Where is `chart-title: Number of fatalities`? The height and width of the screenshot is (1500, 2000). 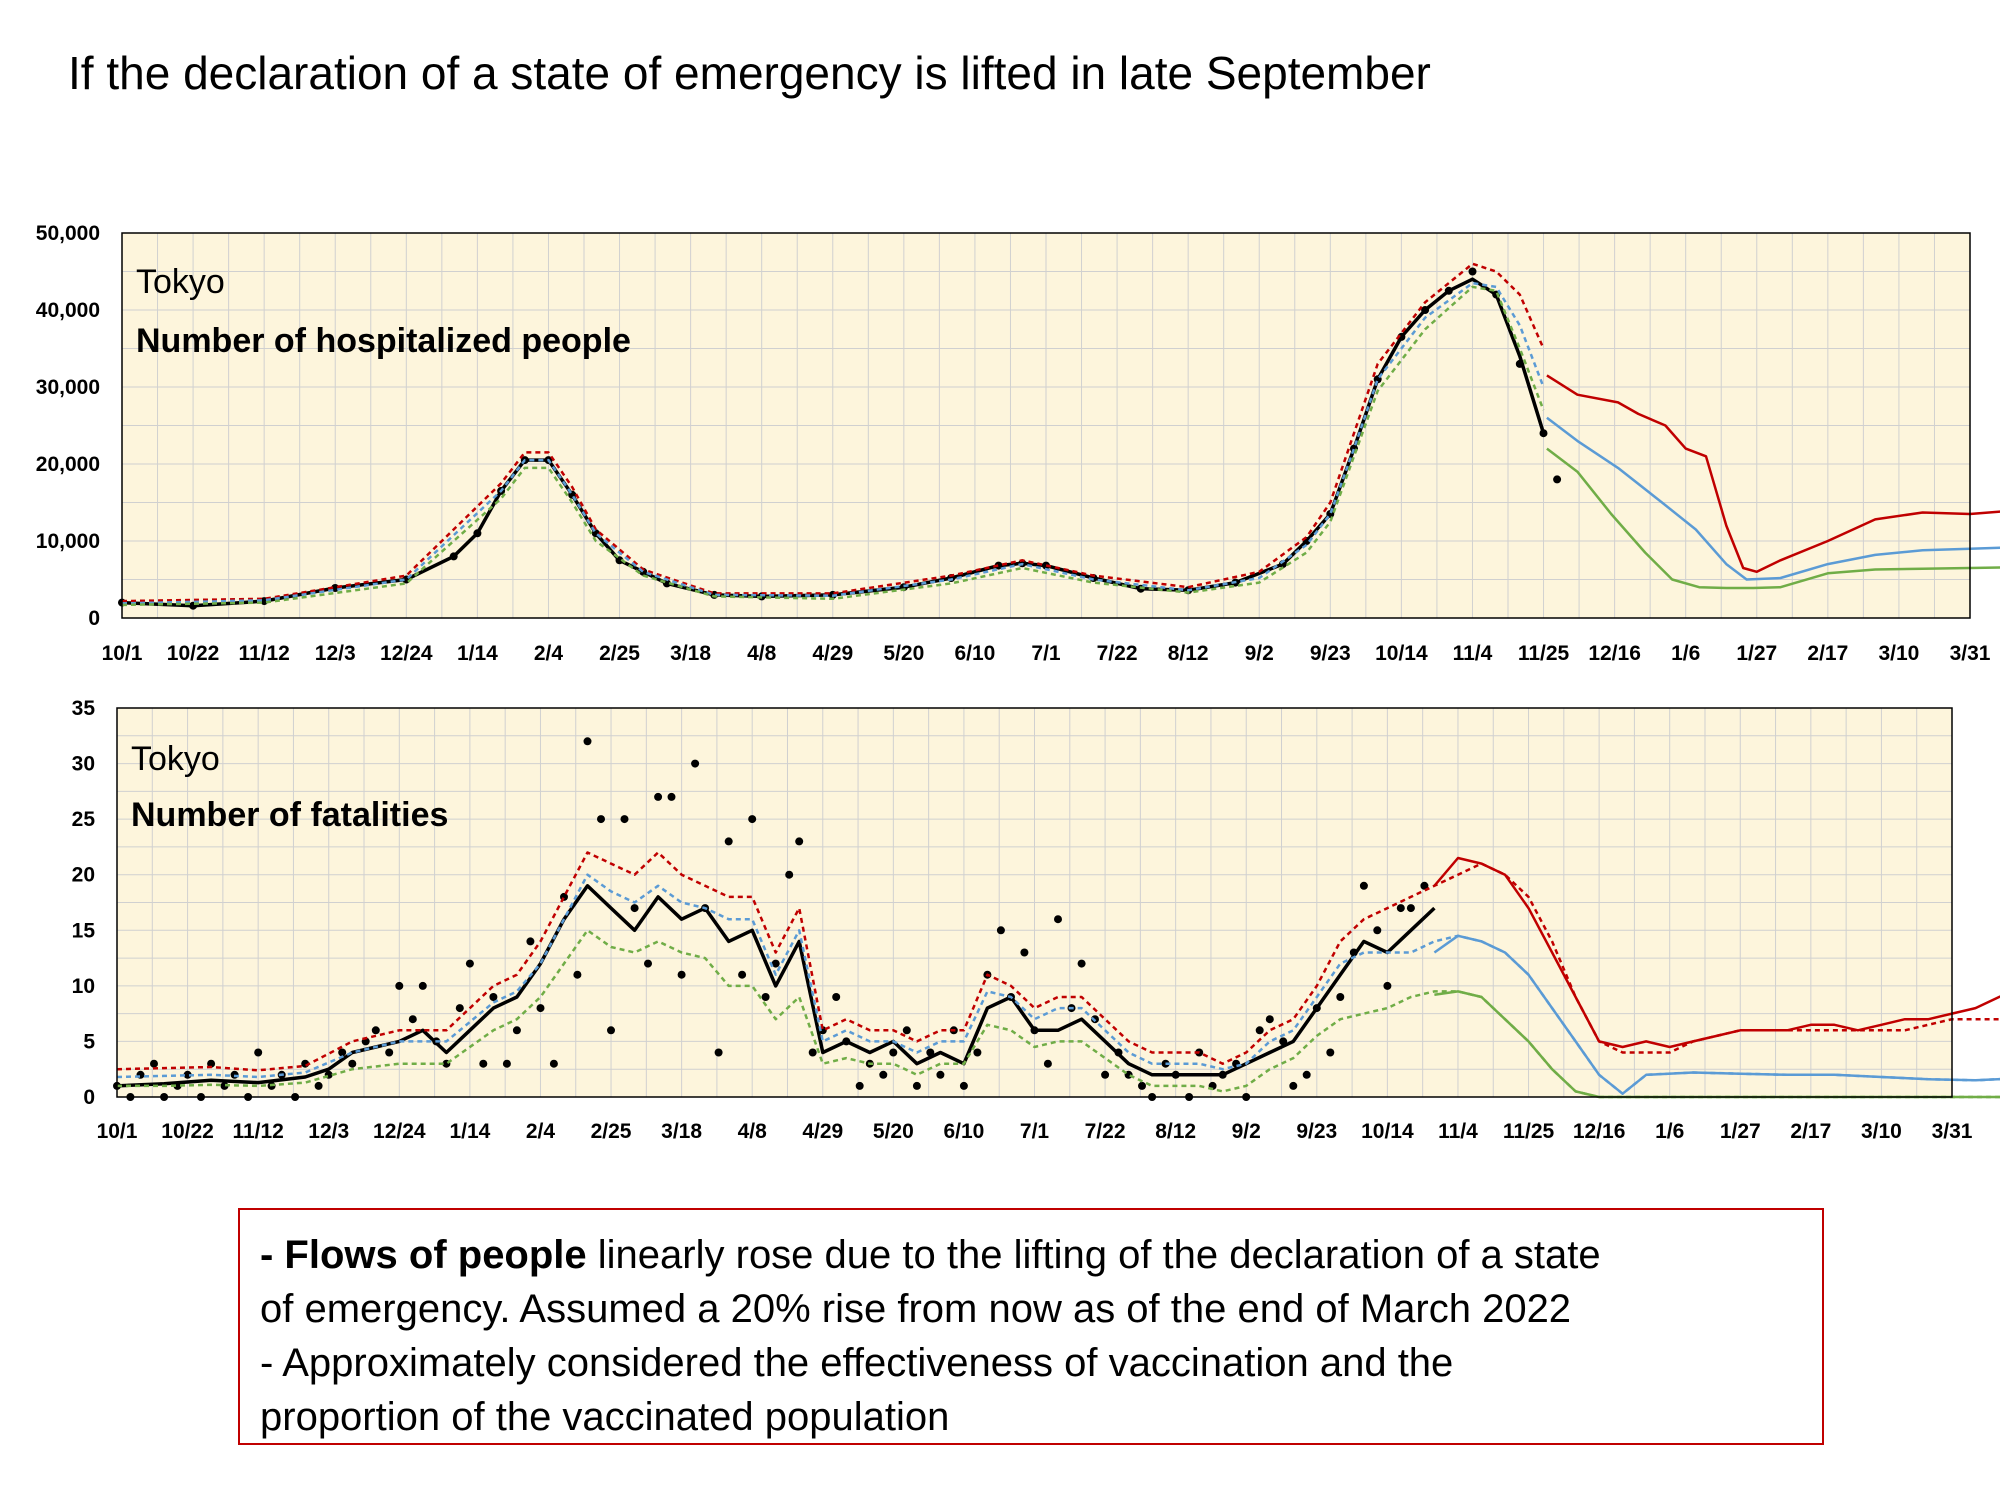
chart-title: Number of fatalities is located at coordinates (289, 815).